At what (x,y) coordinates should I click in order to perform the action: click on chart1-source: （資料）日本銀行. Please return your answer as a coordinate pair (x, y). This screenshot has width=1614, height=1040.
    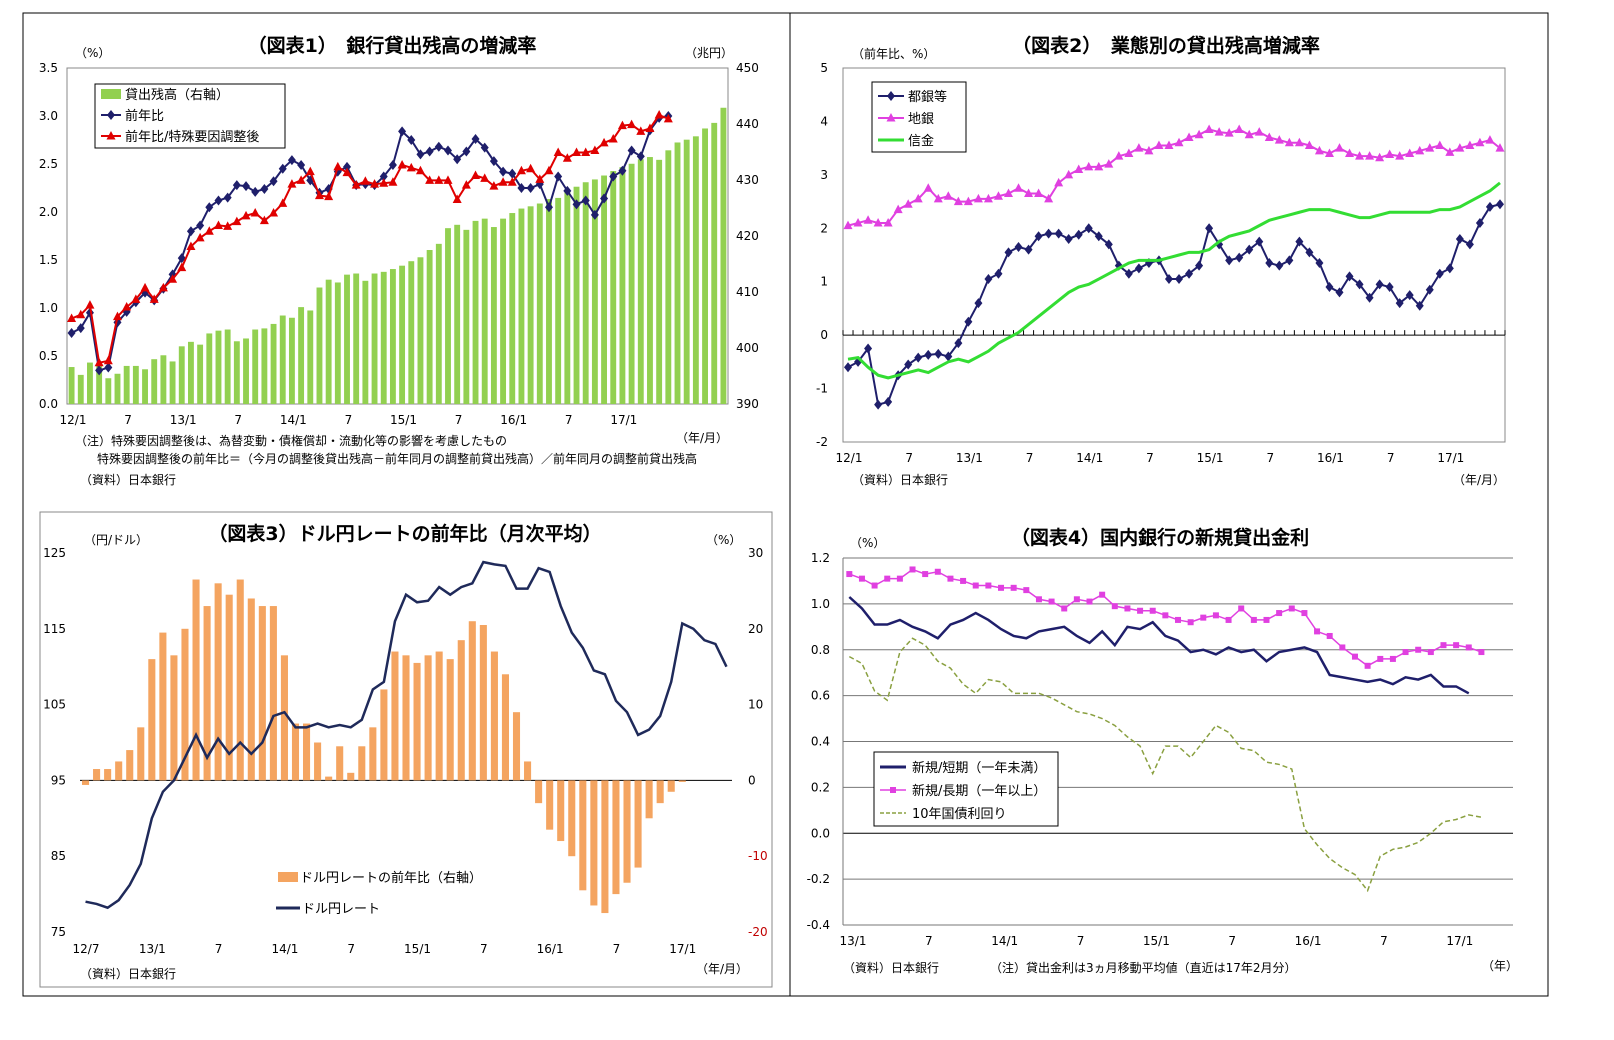
    Looking at the image, I should click on (128, 480).